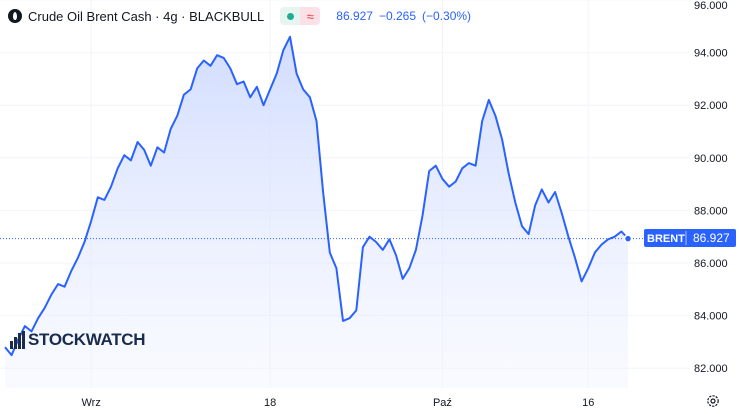  What do you see at coordinates (15, 16) in the screenshot?
I see `oil-drop-icon` at bounding box center [15, 16].